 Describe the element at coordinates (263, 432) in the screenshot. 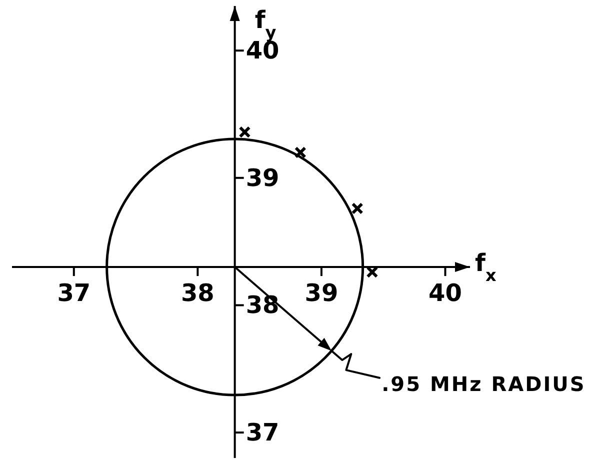

I see `y-tick-label: 37` at that location.